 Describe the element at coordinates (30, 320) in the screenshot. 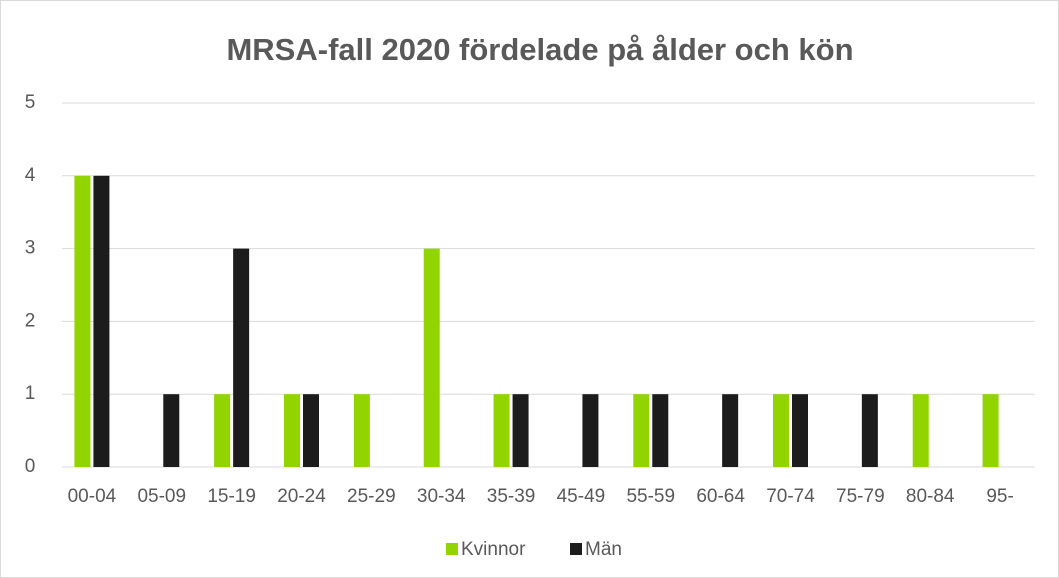

I see `y-tick-label: 2` at that location.